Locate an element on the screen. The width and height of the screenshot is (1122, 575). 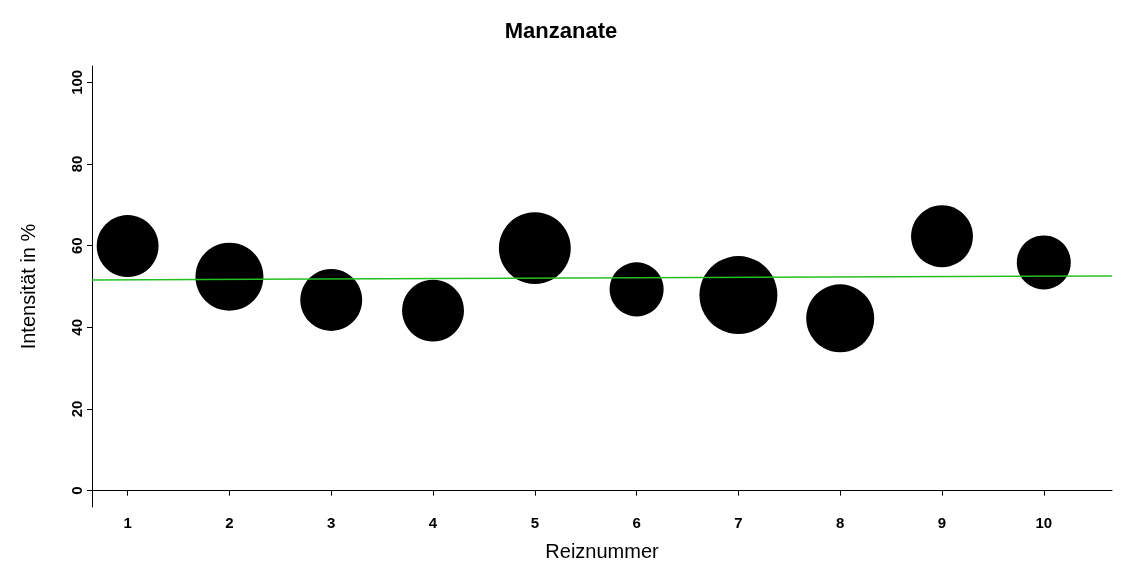
x-tick-label: 8 is located at coordinates (840, 522).